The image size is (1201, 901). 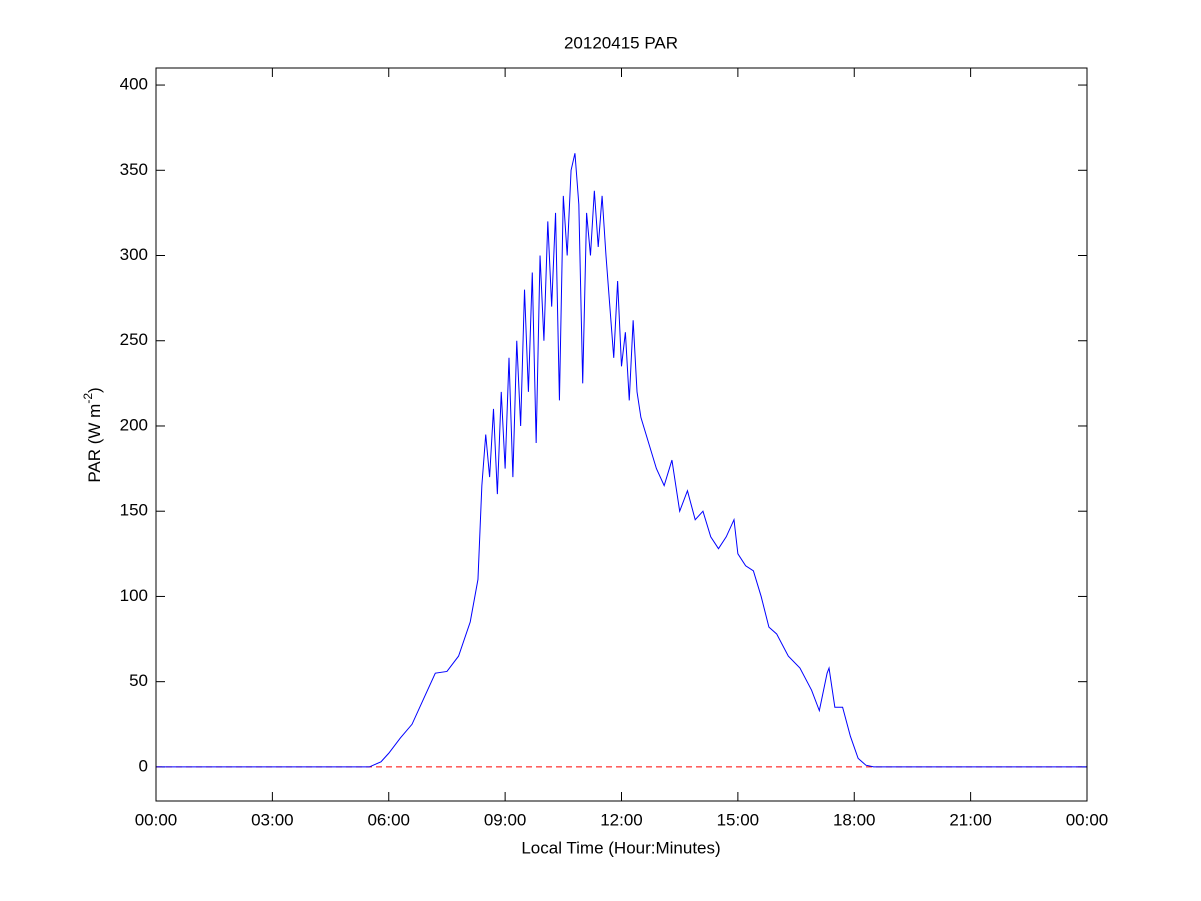 I want to click on y-tick-label: 50, so click(x=138, y=680).